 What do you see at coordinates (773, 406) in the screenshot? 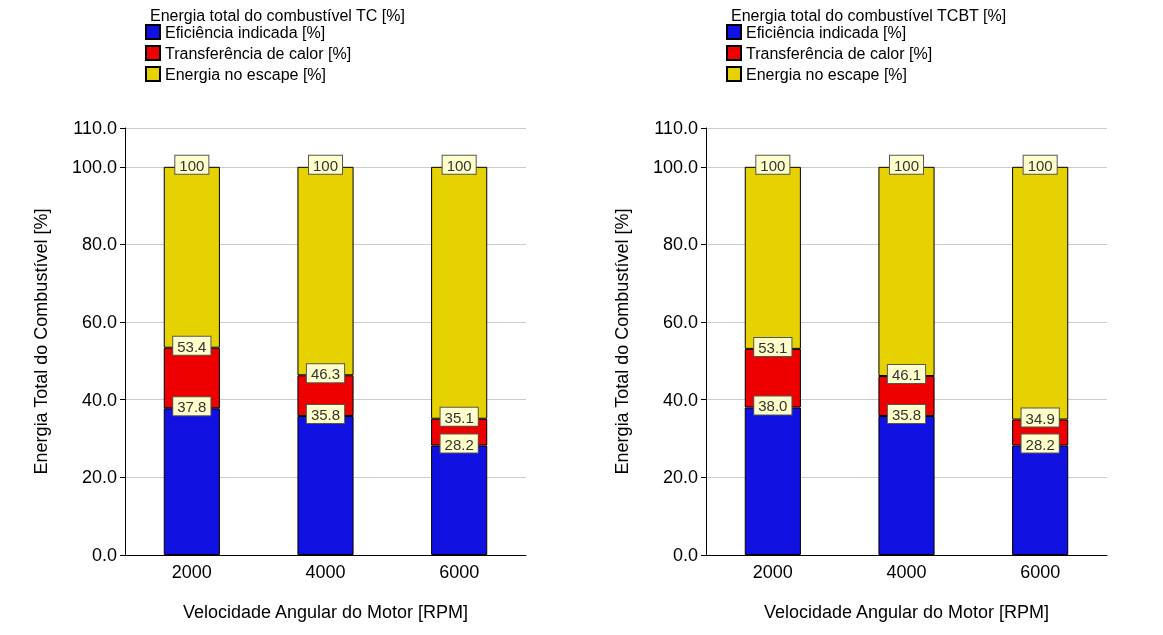
I see `data-label: 38.0` at bounding box center [773, 406].